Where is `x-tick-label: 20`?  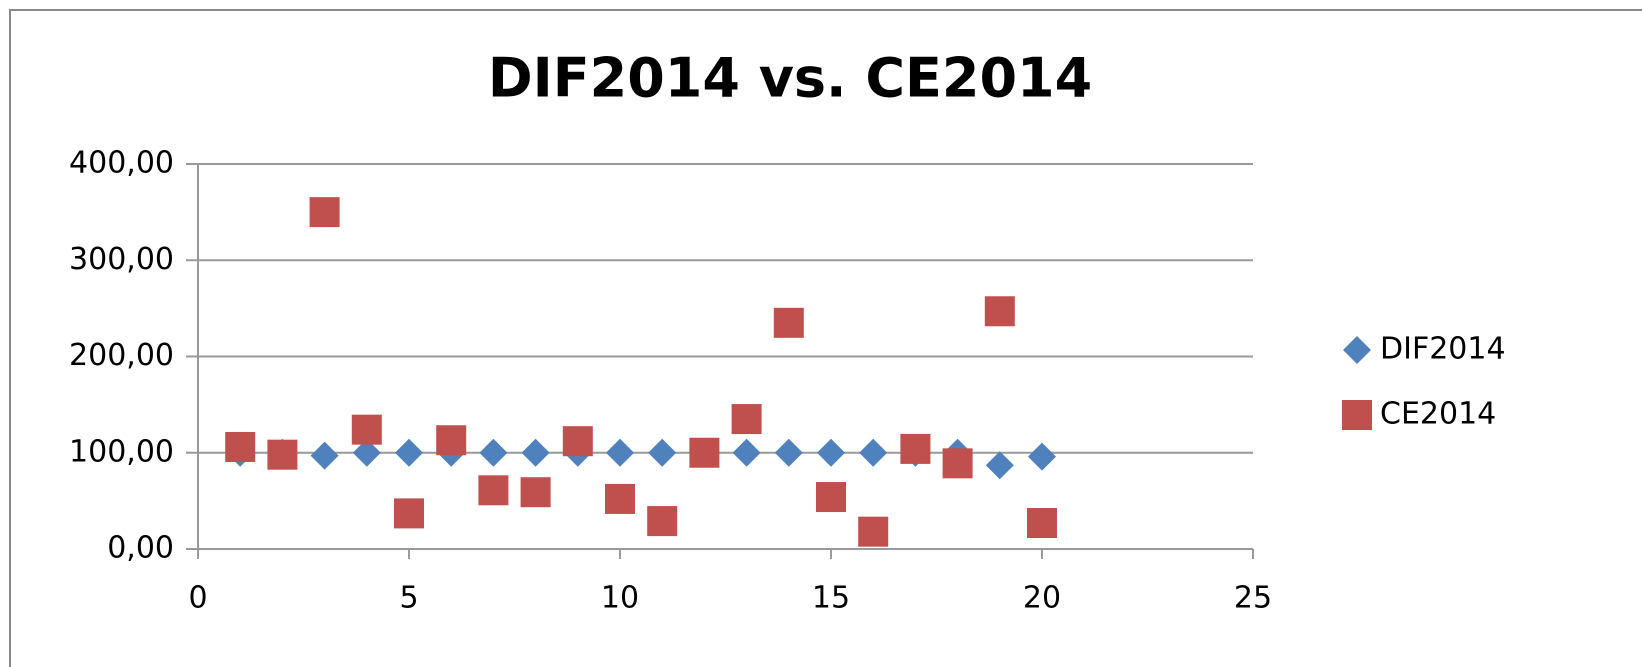 x-tick-label: 20 is located at coordinates (1042, 598).